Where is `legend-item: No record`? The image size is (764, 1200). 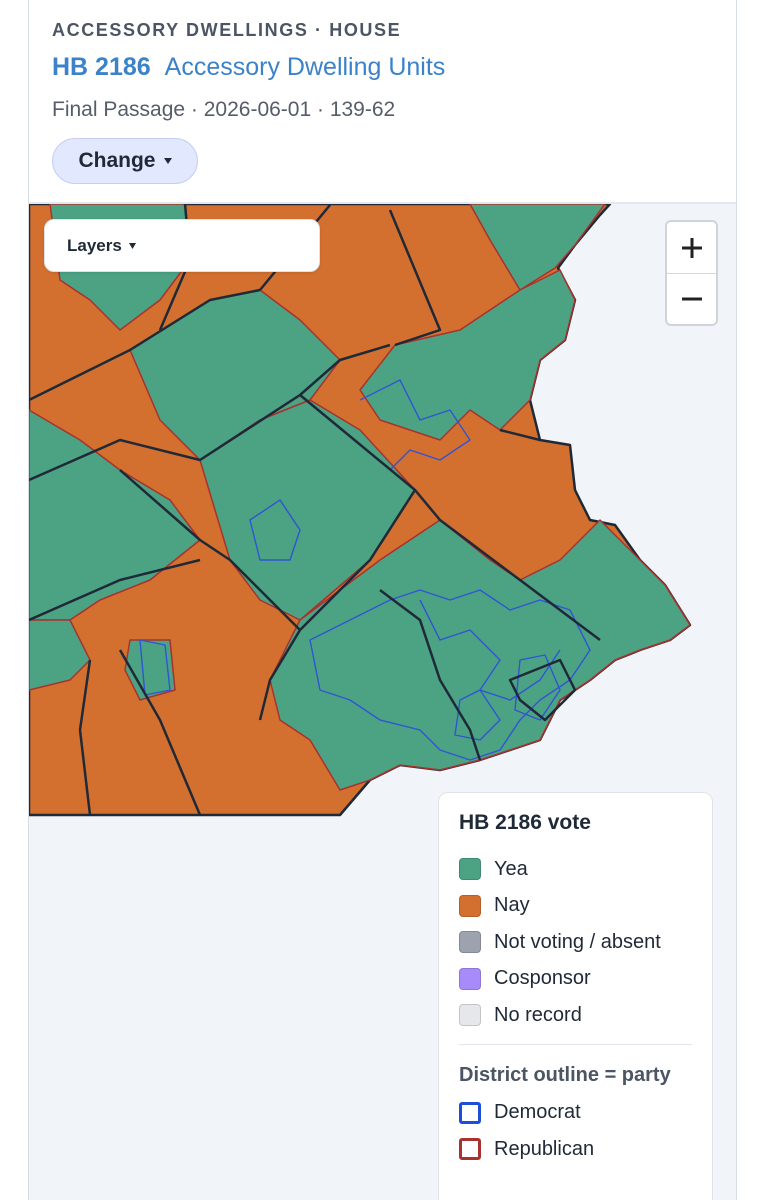 legend-item: No record is located at coordinates (575, 1015).